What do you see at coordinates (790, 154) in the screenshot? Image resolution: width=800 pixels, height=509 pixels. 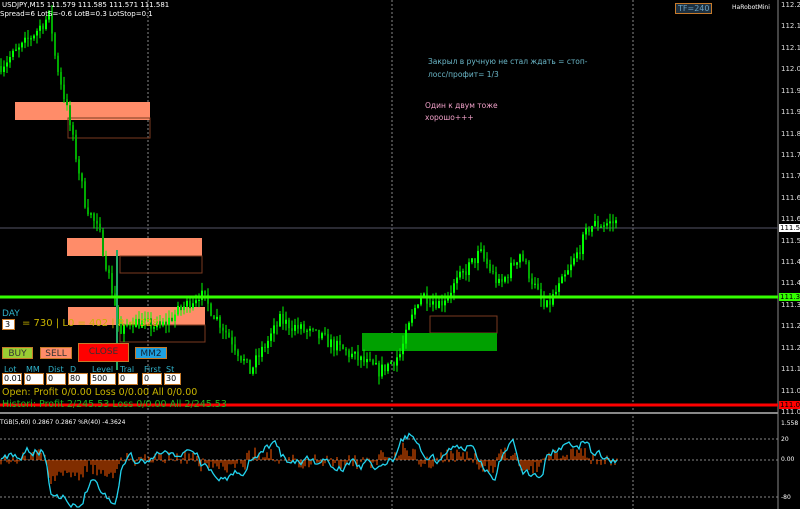 I see `price-tick: 111.79` at bounding box center [790, 154].